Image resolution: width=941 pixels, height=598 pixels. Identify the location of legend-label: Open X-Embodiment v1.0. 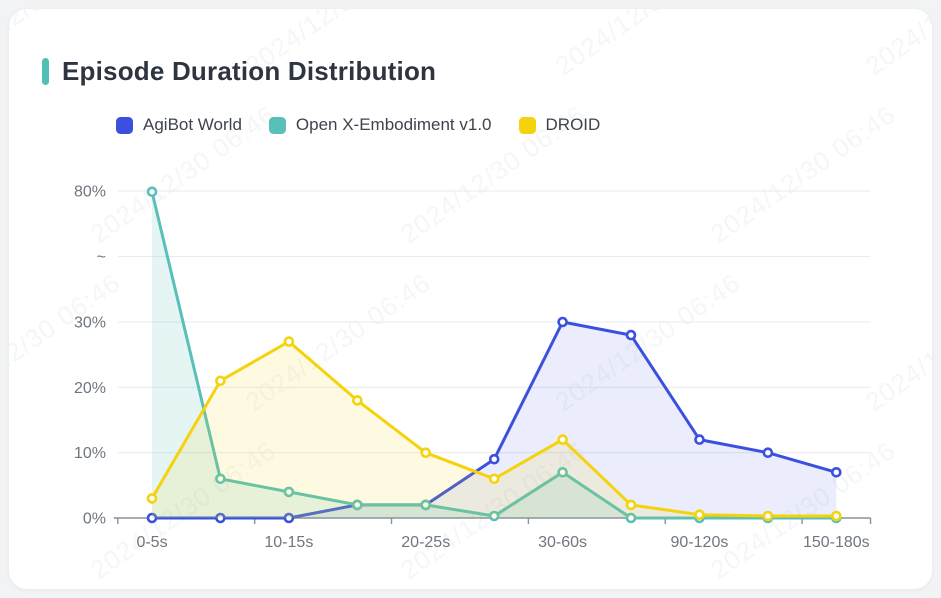
(393, 124).